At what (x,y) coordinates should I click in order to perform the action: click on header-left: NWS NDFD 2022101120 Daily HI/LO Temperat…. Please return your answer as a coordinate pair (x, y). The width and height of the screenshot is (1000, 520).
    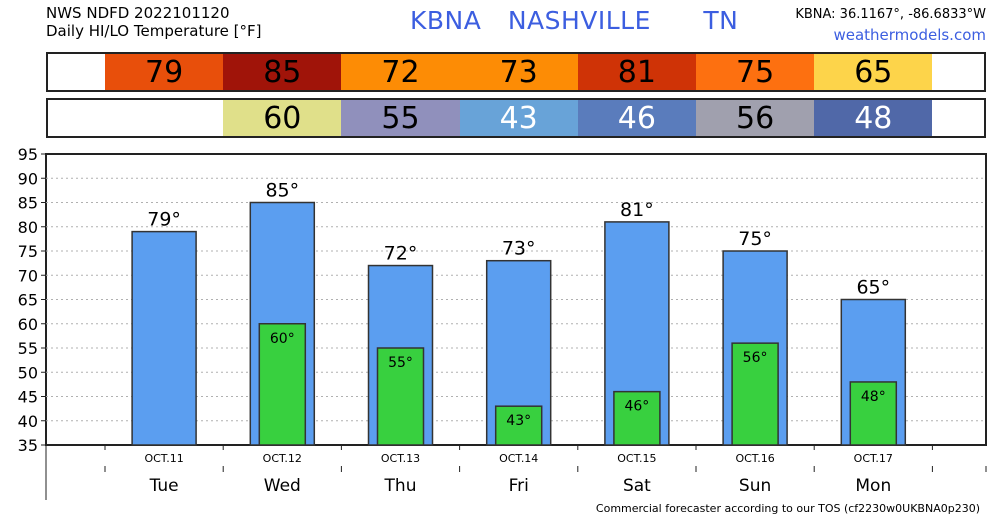
    Looking at the image, I should click on (154, 22).